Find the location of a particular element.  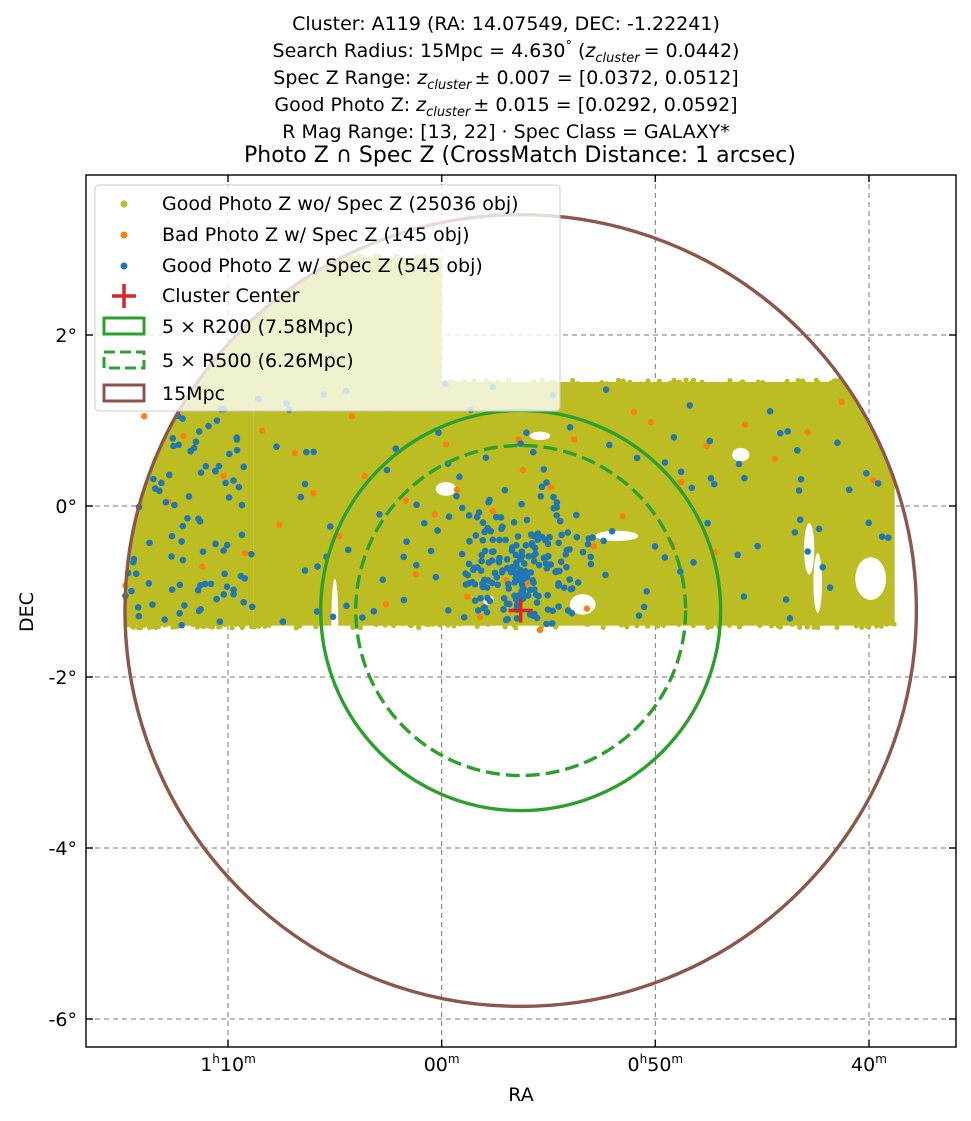

y-tick-label-1: 0° is located at coordinates (66, 507).